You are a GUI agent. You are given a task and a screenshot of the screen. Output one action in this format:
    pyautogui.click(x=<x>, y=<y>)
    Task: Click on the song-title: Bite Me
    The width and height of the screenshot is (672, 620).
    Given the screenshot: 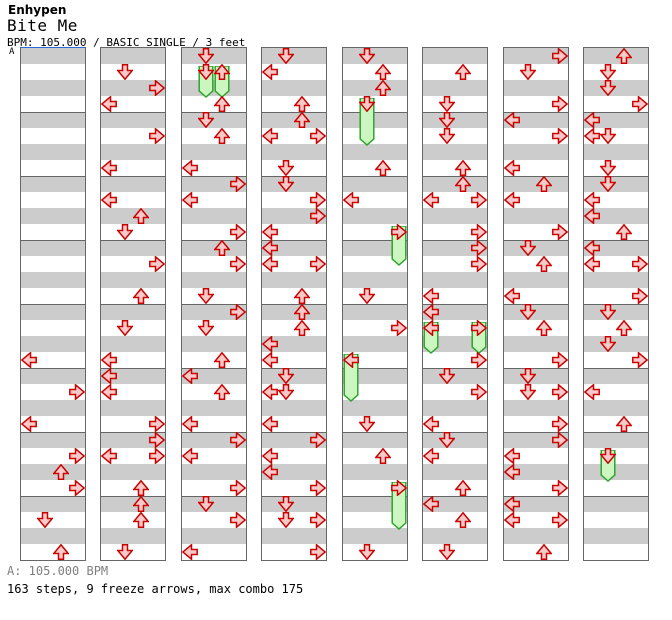 What is the action you would take?
    pyautogui.click(x=42, y=25)
    